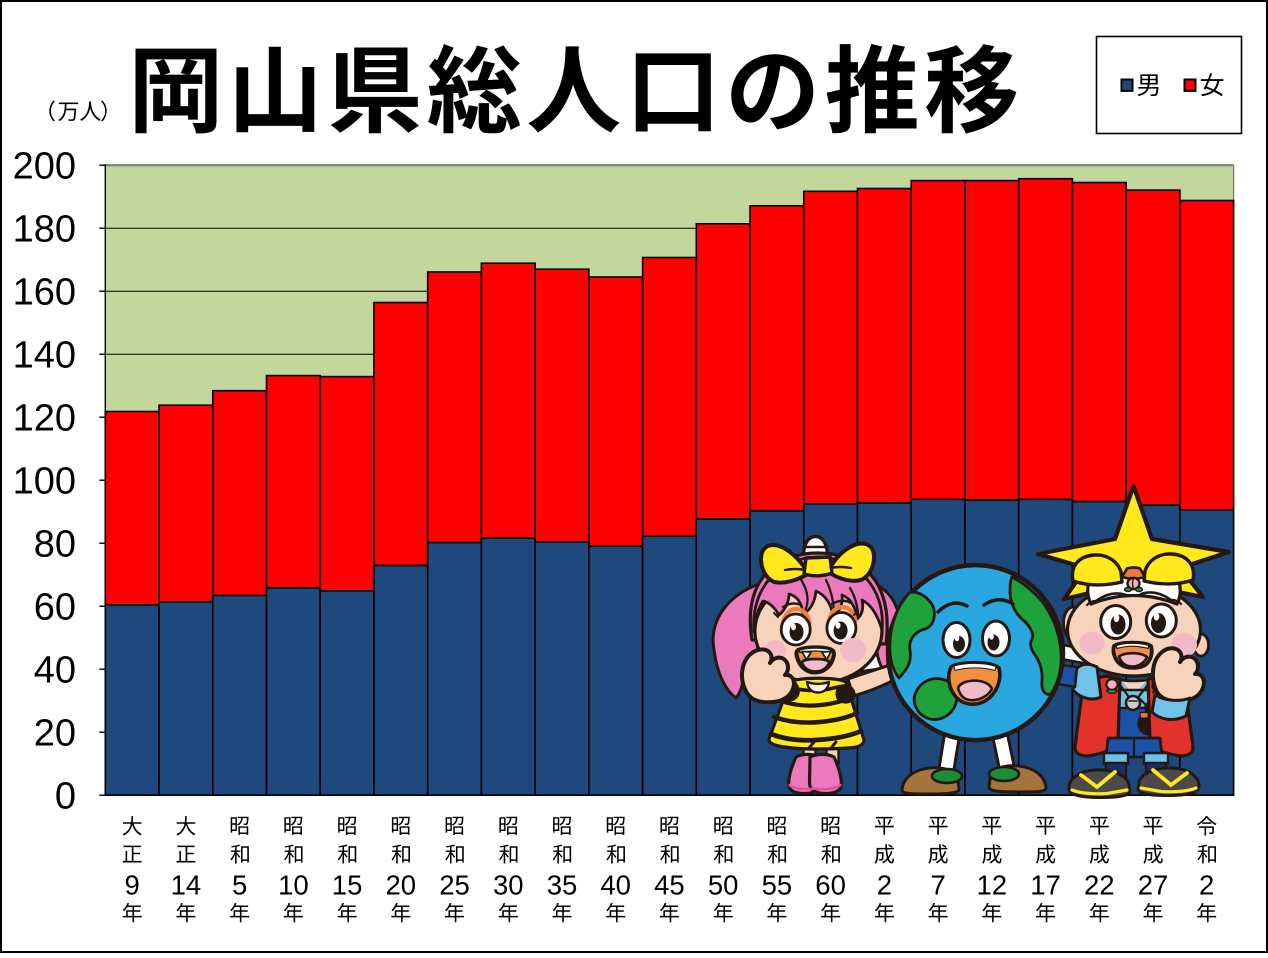 This screenshot has width=1268, height=958. Describe the element at coordinates (777, 884) in the screenshot. I see `svg-text: 55` at that location.